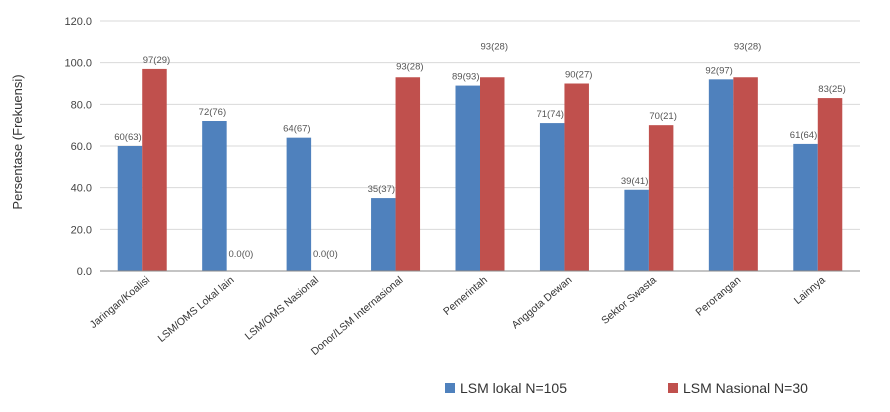 This screenshot has height=412, width=890. Describe the element at coordinates (84, 272) in the screenshot. I see `y-tick-label: 0.0` at that location.